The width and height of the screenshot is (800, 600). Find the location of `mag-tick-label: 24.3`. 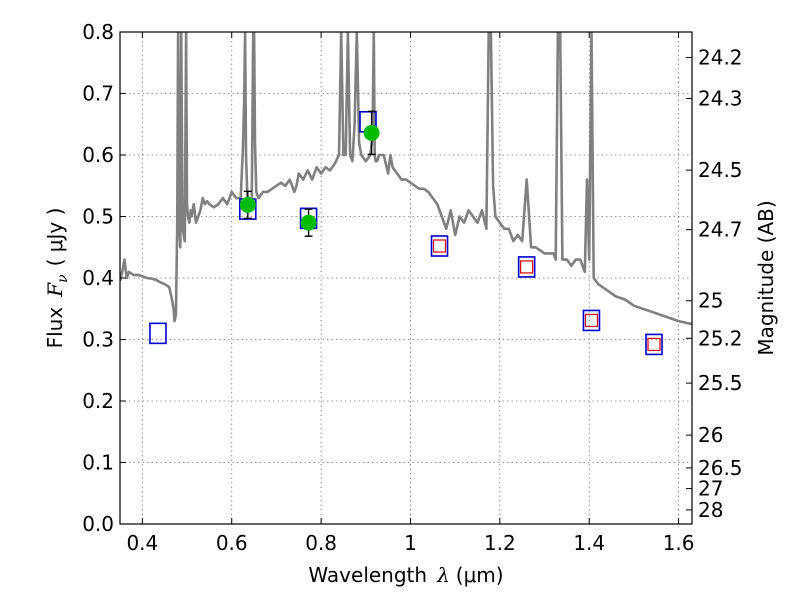

mag-tick-label: 24.3 is located at coordinates (720, 99).